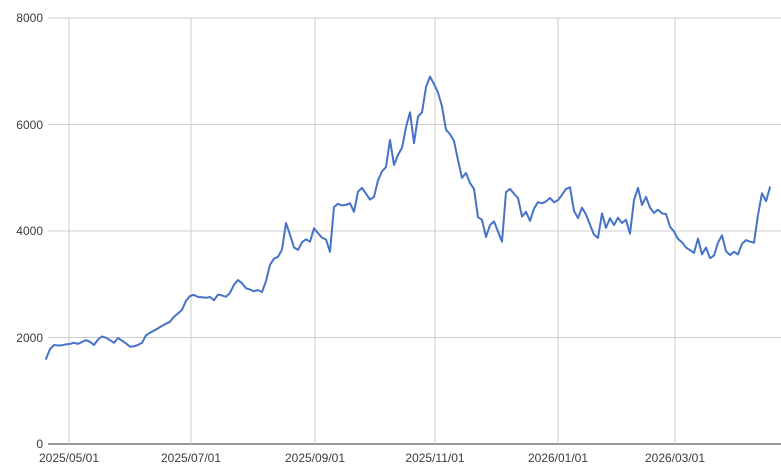 The width and height of the screenshot is (781, 473). Describe the element at coordinates (315, 458) in the screenshot. I see `x-axis-tick-label: 2025/09/01` at that location.